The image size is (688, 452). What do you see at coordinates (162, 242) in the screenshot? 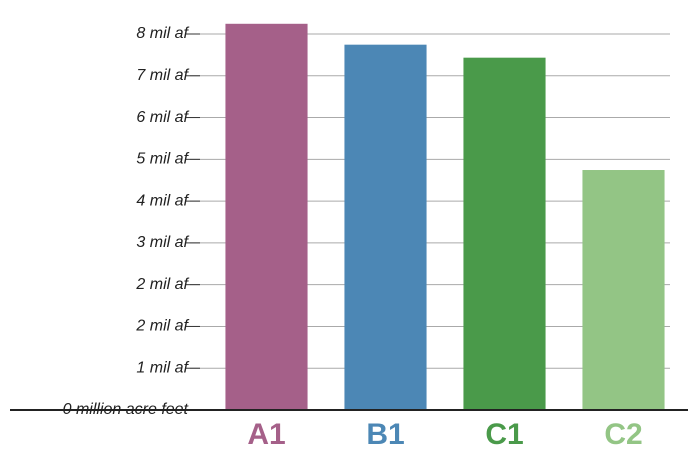
I see `y-tick-label: 3 mil af` at bounding box center [162, 242].